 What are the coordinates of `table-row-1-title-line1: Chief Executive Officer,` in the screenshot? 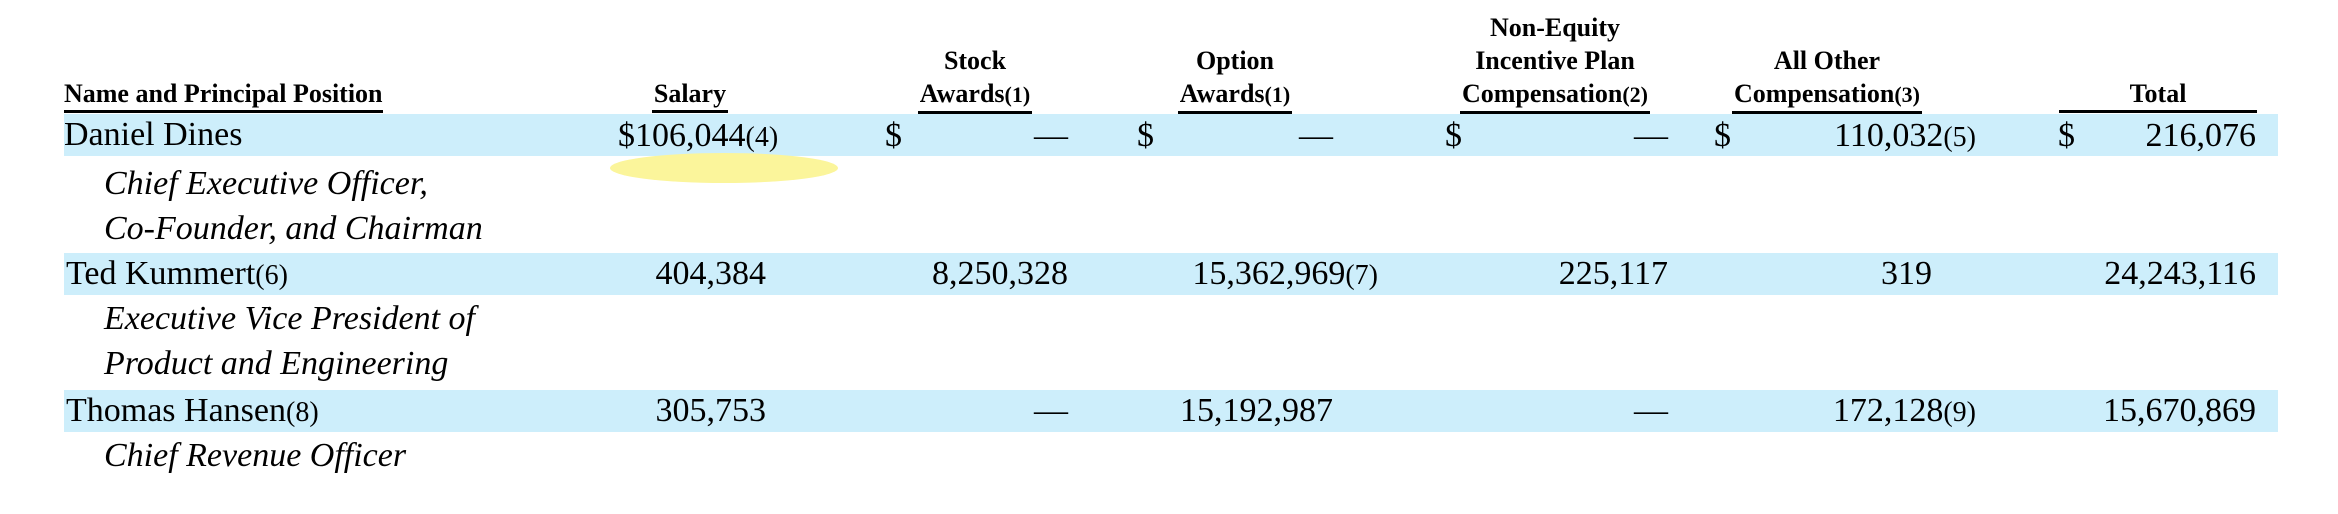 It's located at (266, 183).